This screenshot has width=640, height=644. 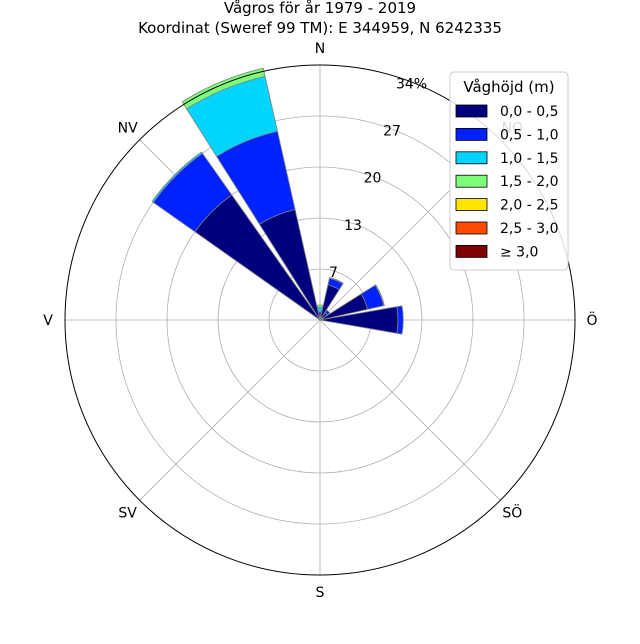 I want to click on radial-tick-labels: 7 13 20 27 34%, so click(x=378, y=178).